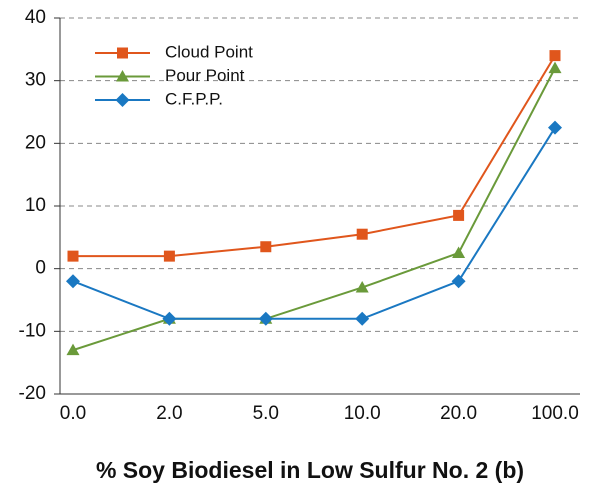  What do you see at coordinates (32, 330) in the screenshot?
I see `y-tick-label: -10` at bounding box center [32, 330].